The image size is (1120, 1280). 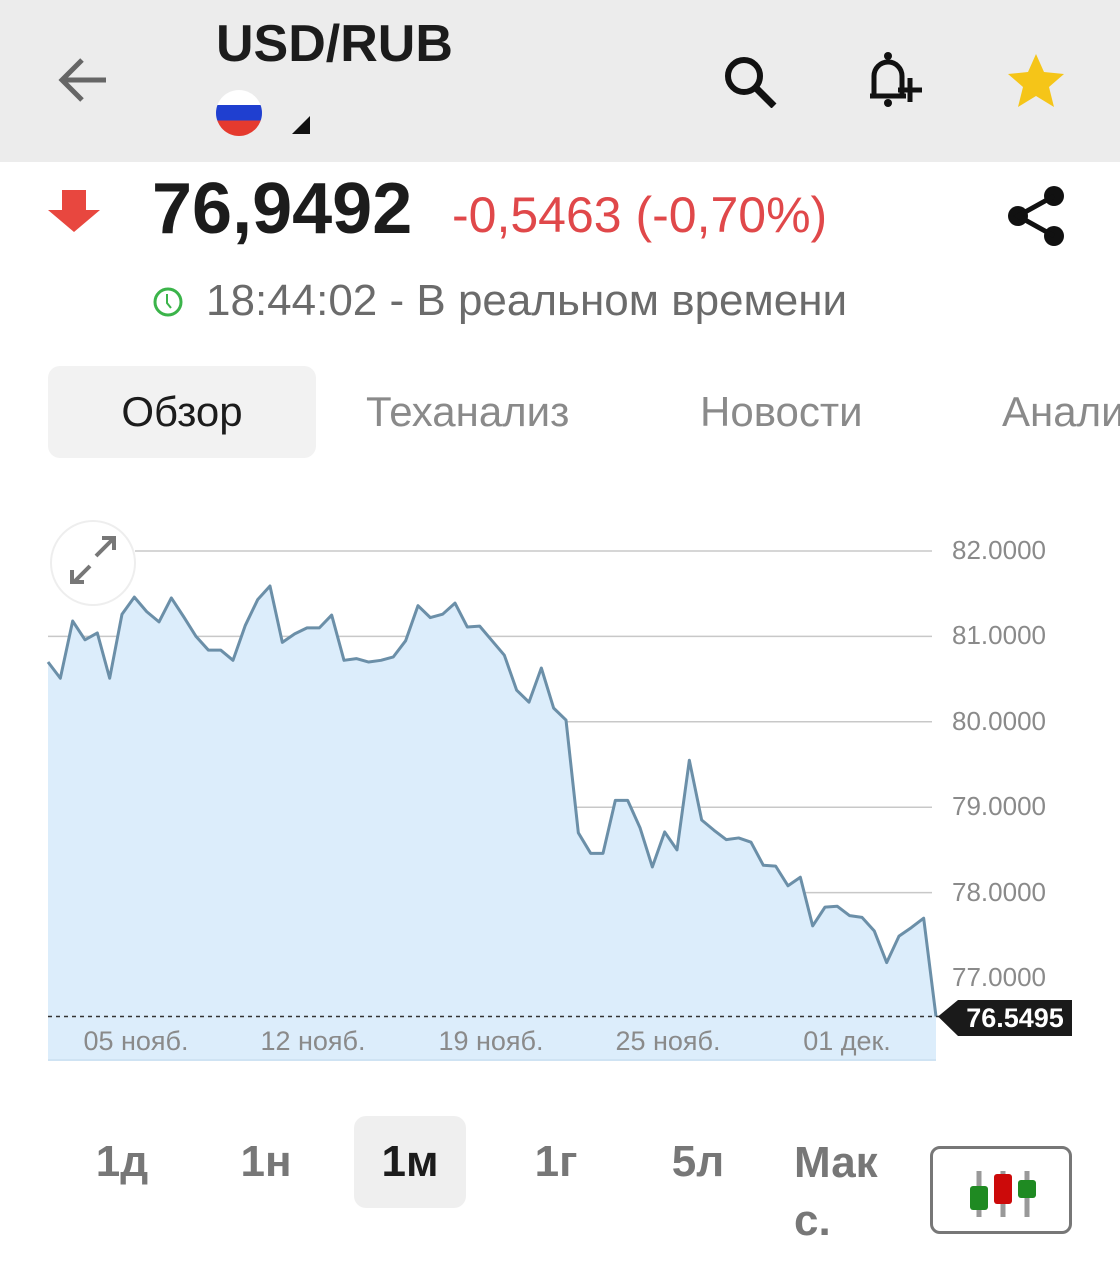 I want to click on period-1w: 1н, so click(x=266, y=1161).